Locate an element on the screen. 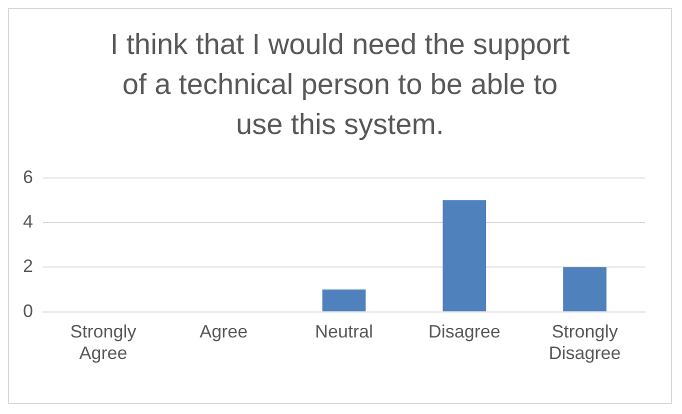  y-tick-label: 0 is located at coordinates (28, 310).